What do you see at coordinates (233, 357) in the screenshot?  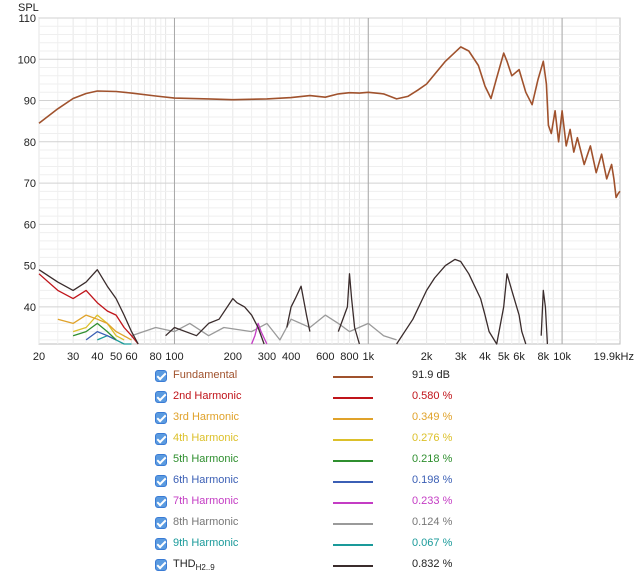 I see `x-tick-label: 200` at bounding box center [233, 357].